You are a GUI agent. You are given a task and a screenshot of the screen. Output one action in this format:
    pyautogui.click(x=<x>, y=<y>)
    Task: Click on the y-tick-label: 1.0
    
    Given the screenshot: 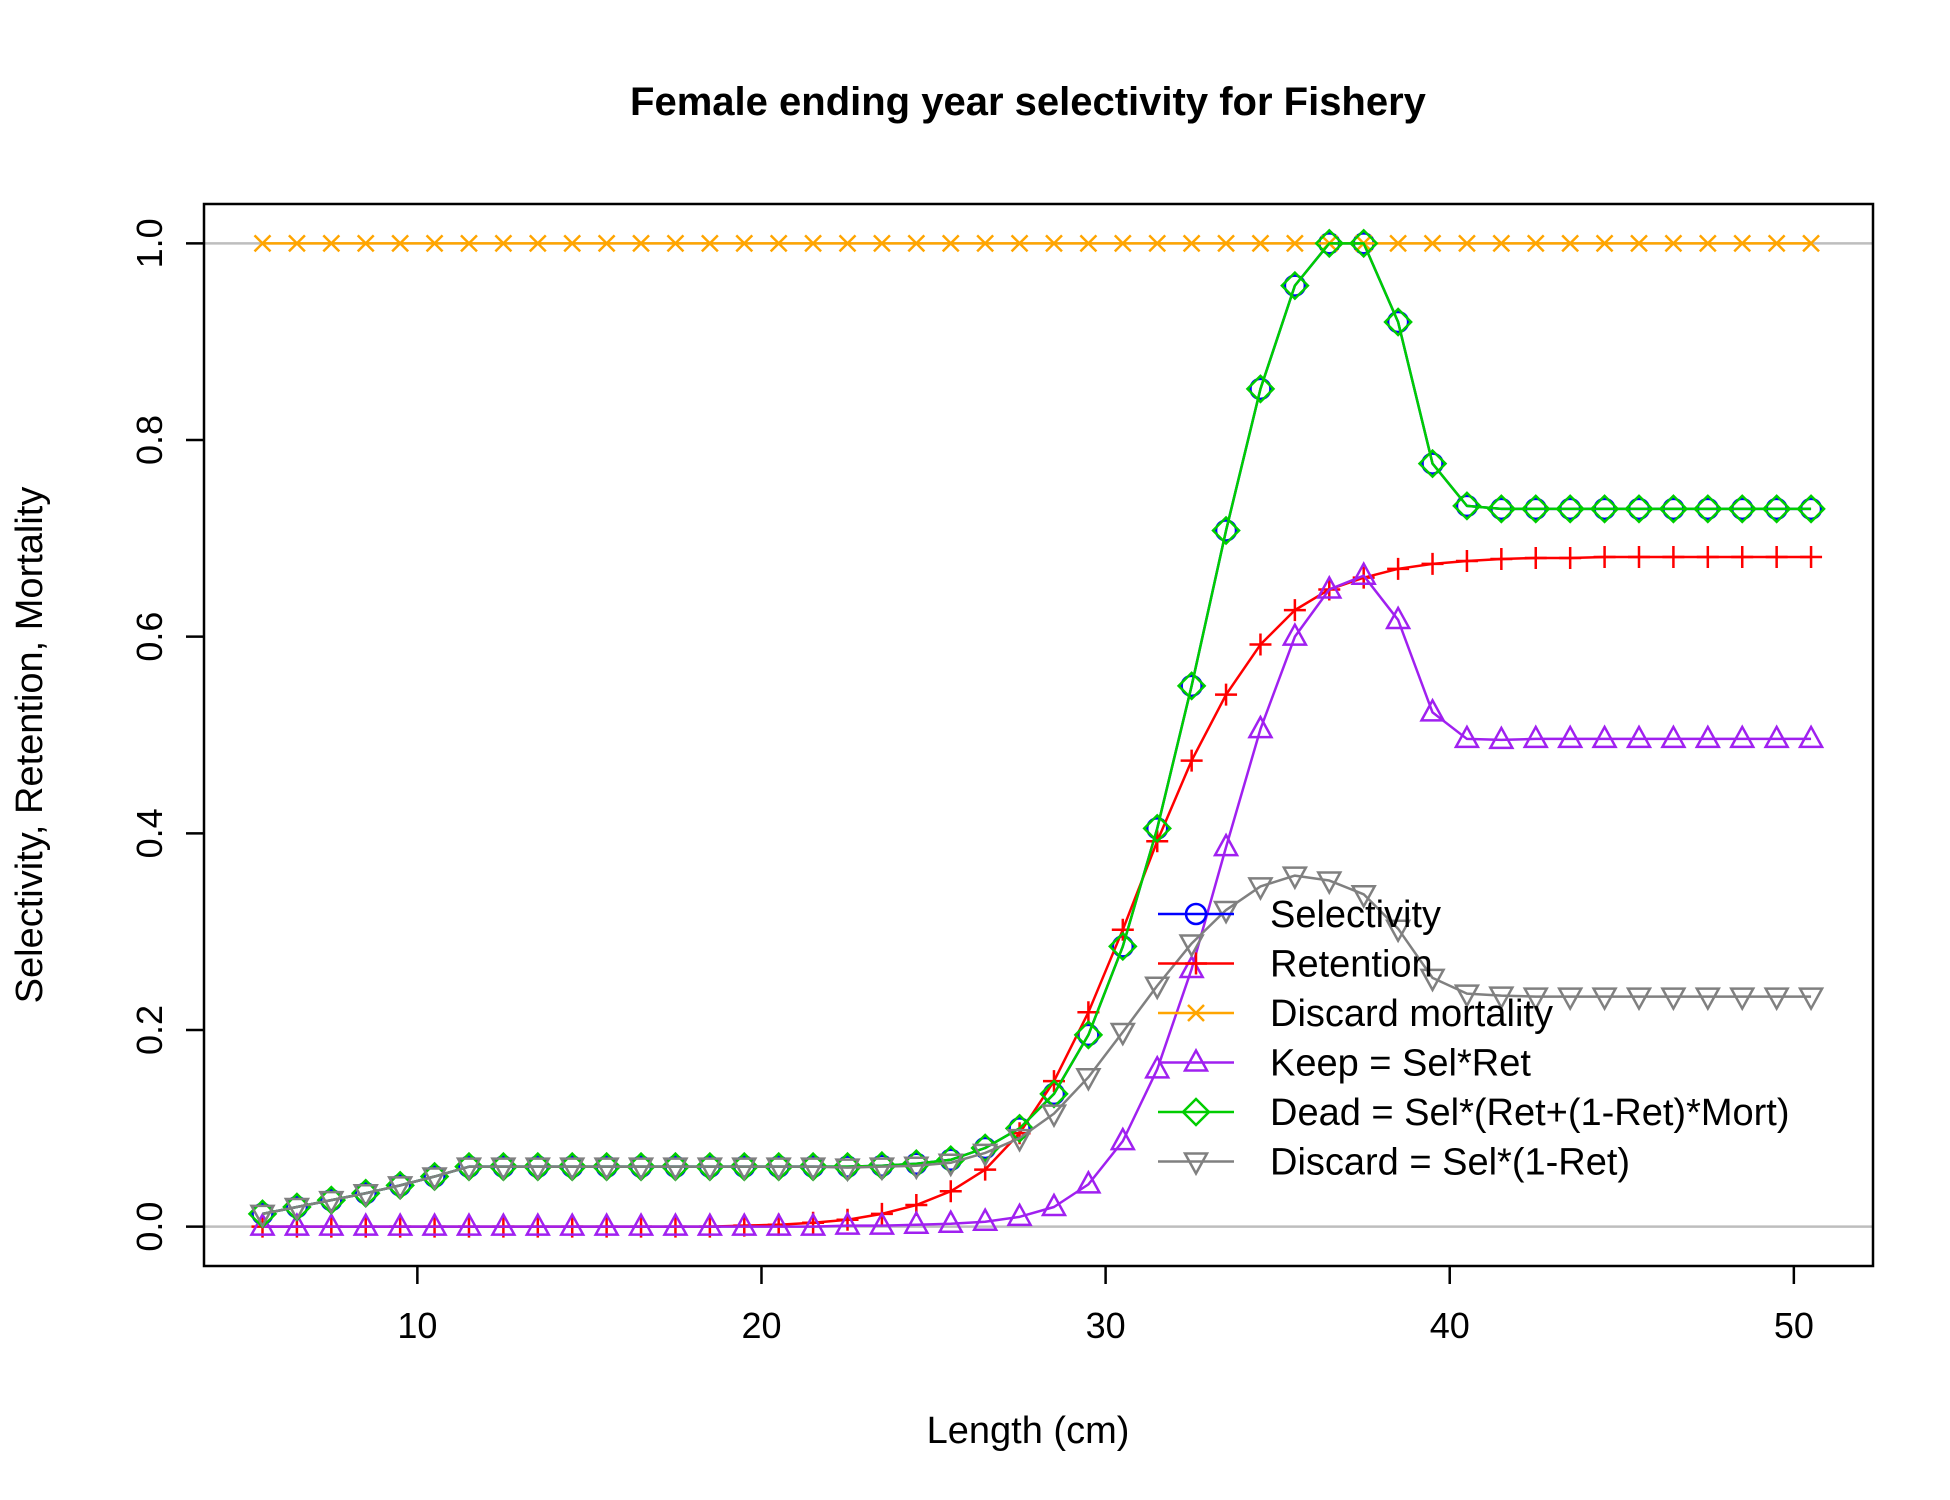 What is the action you would take?
    pyautogui.click(x=149, y=243)
    